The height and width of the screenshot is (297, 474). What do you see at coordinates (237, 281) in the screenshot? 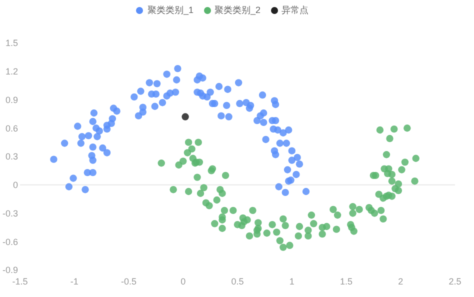
I see `x-tick-label: 0.5` at bounding box center [237, 281].